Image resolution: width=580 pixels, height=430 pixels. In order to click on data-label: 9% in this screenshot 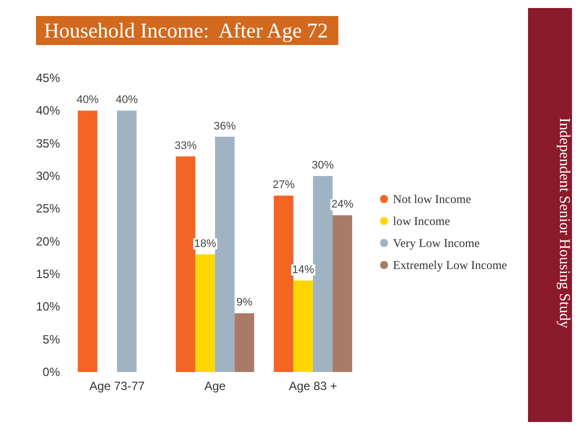, I will do `click(244, 302)`.